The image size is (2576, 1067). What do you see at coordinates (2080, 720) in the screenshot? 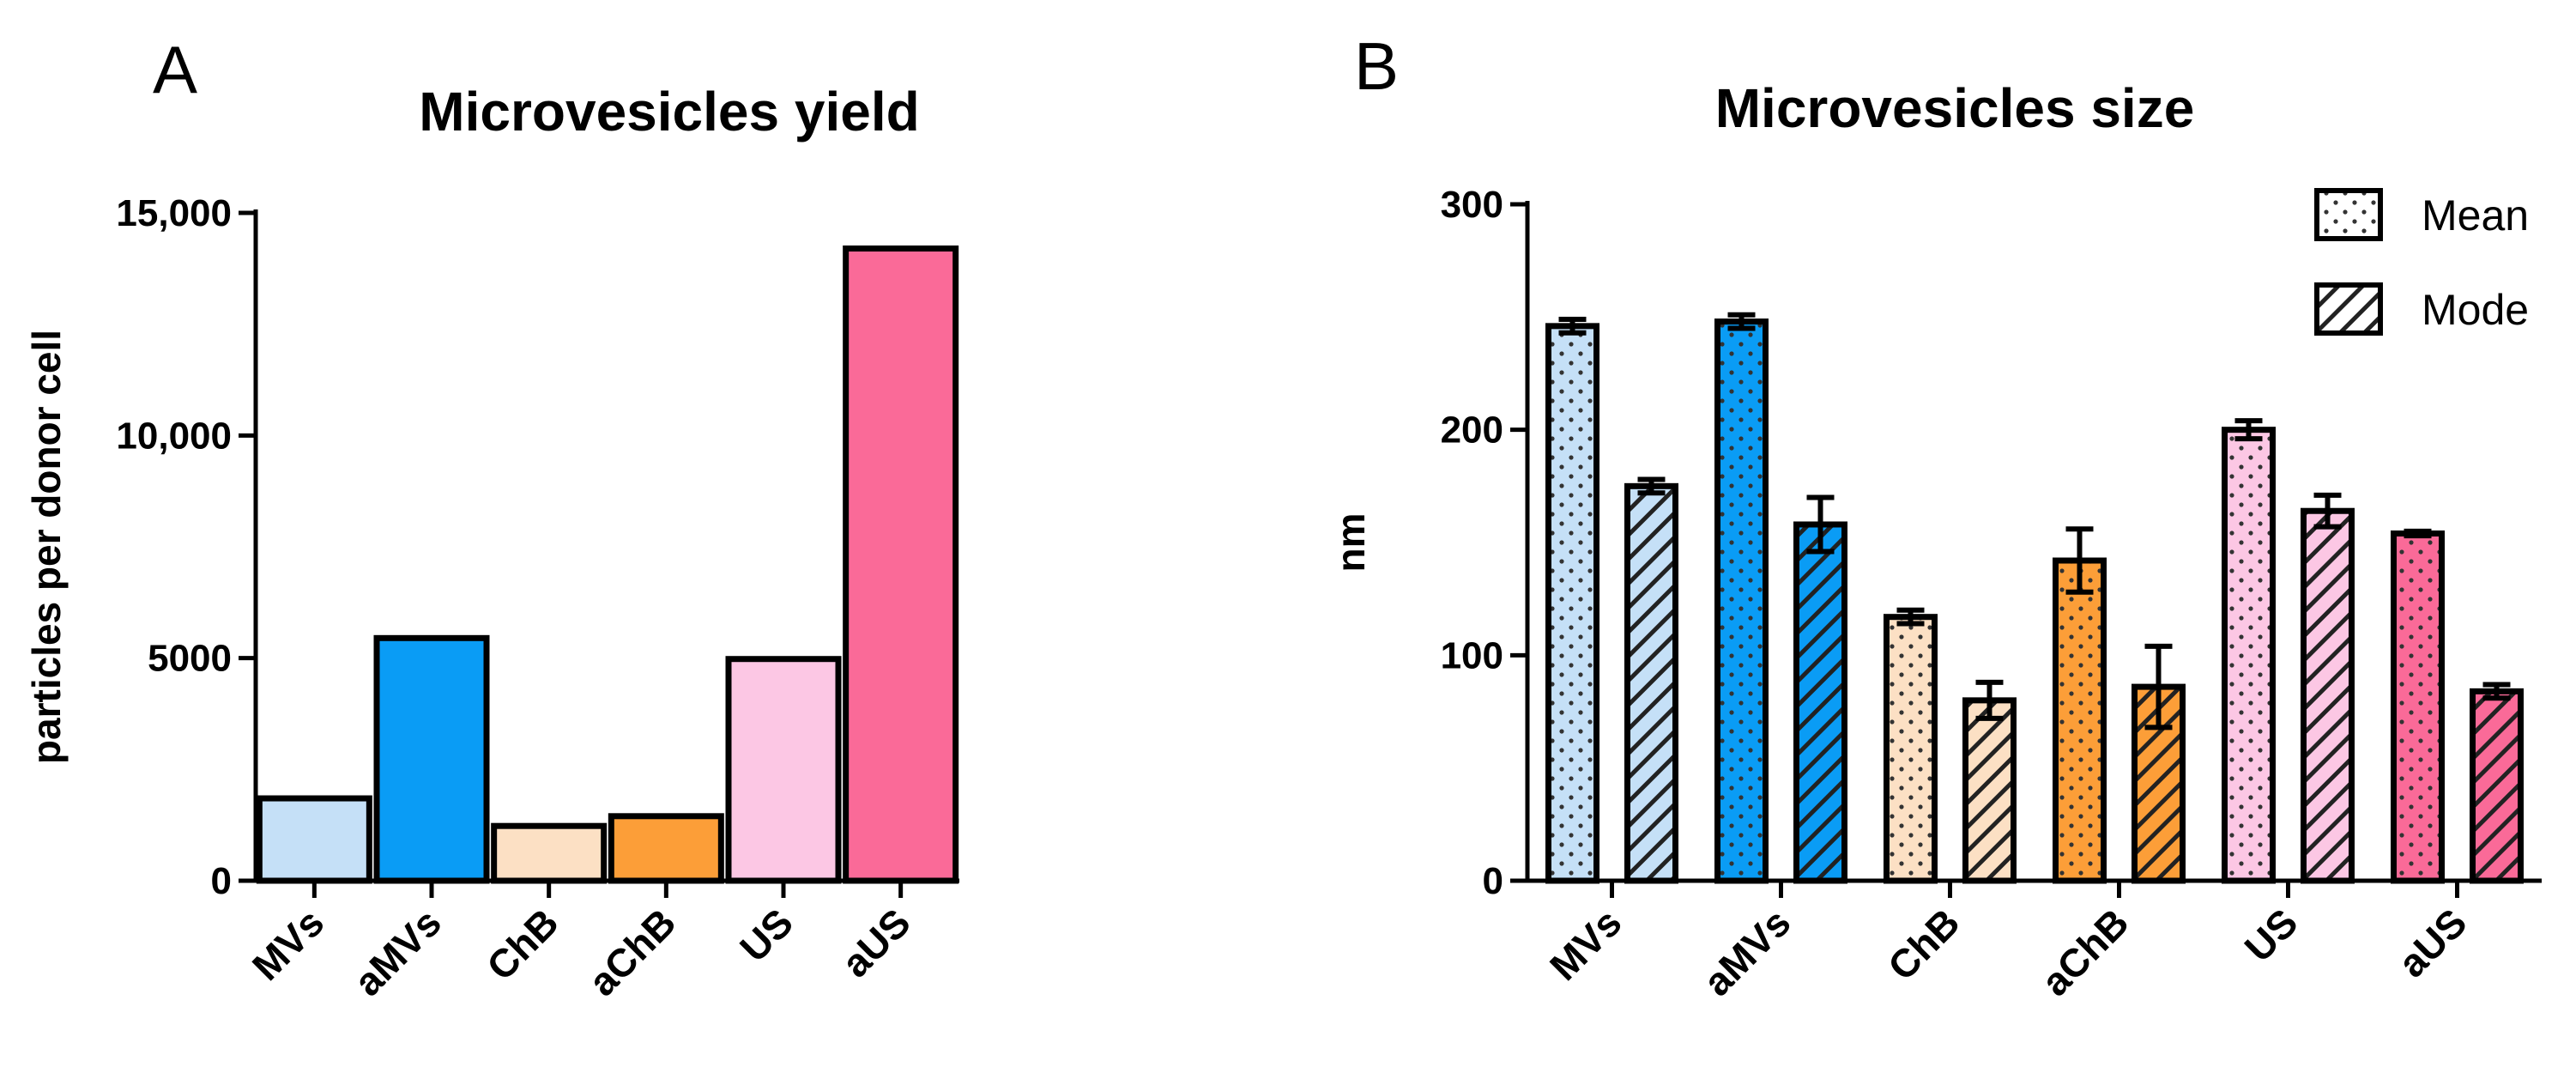
I see `chart-b-bar-aChB-mean` at bounding box center [2080, 720].